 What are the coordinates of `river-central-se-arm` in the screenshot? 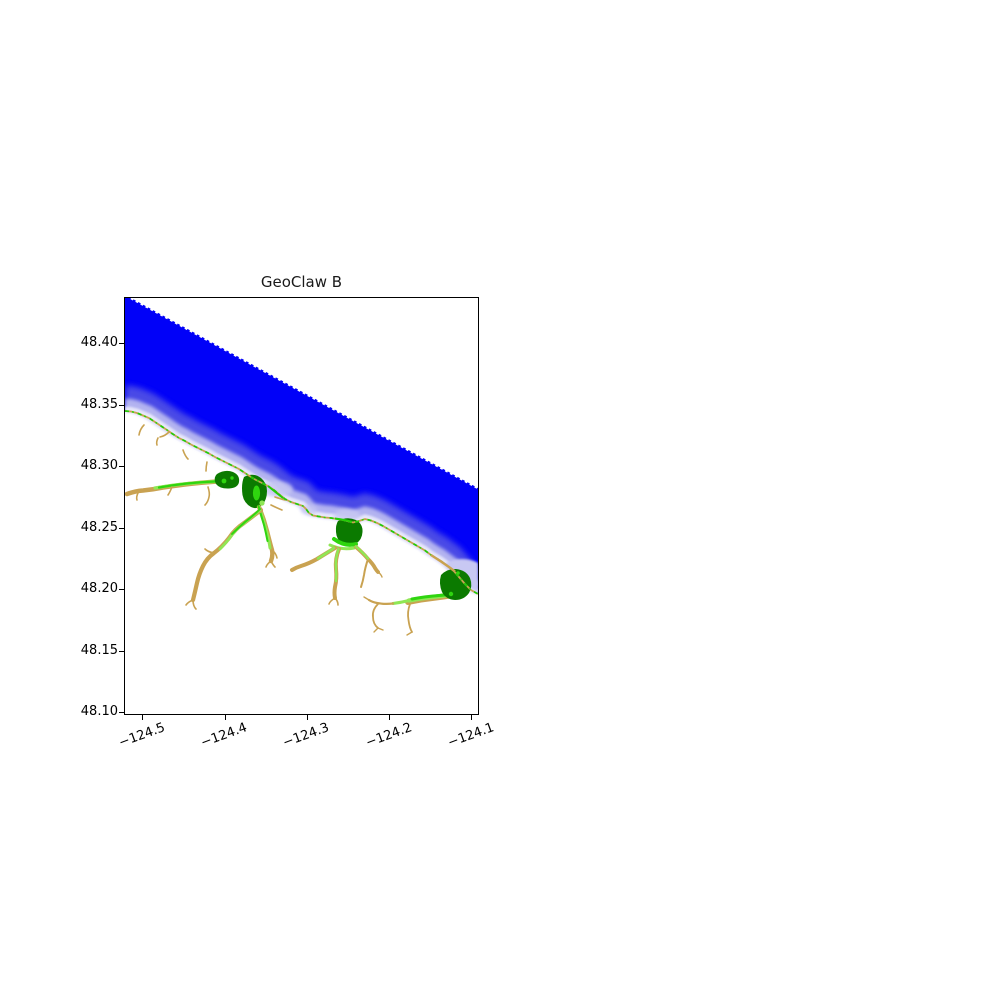 It's located at (364, 573).